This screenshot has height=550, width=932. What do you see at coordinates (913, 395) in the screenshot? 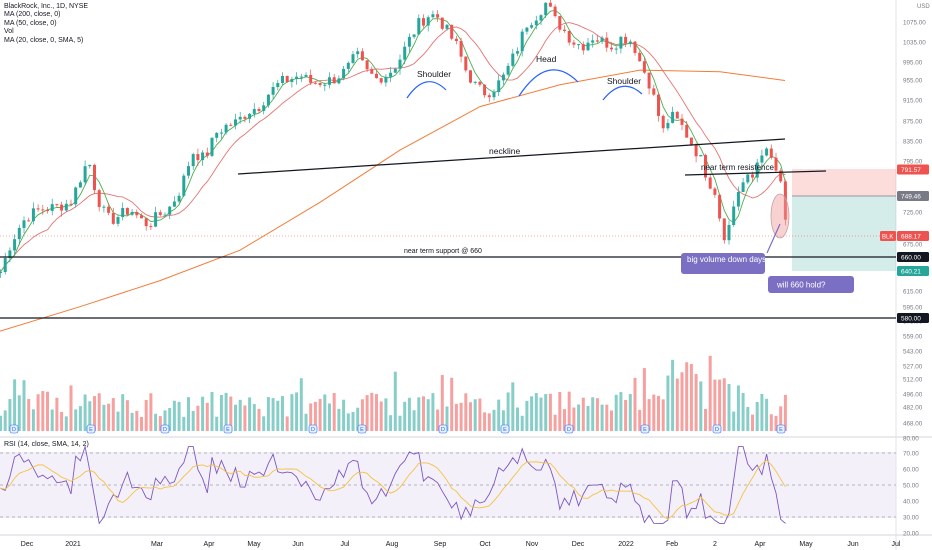
I see `volume-tick: 496.00` at bounding box center [913, 395].